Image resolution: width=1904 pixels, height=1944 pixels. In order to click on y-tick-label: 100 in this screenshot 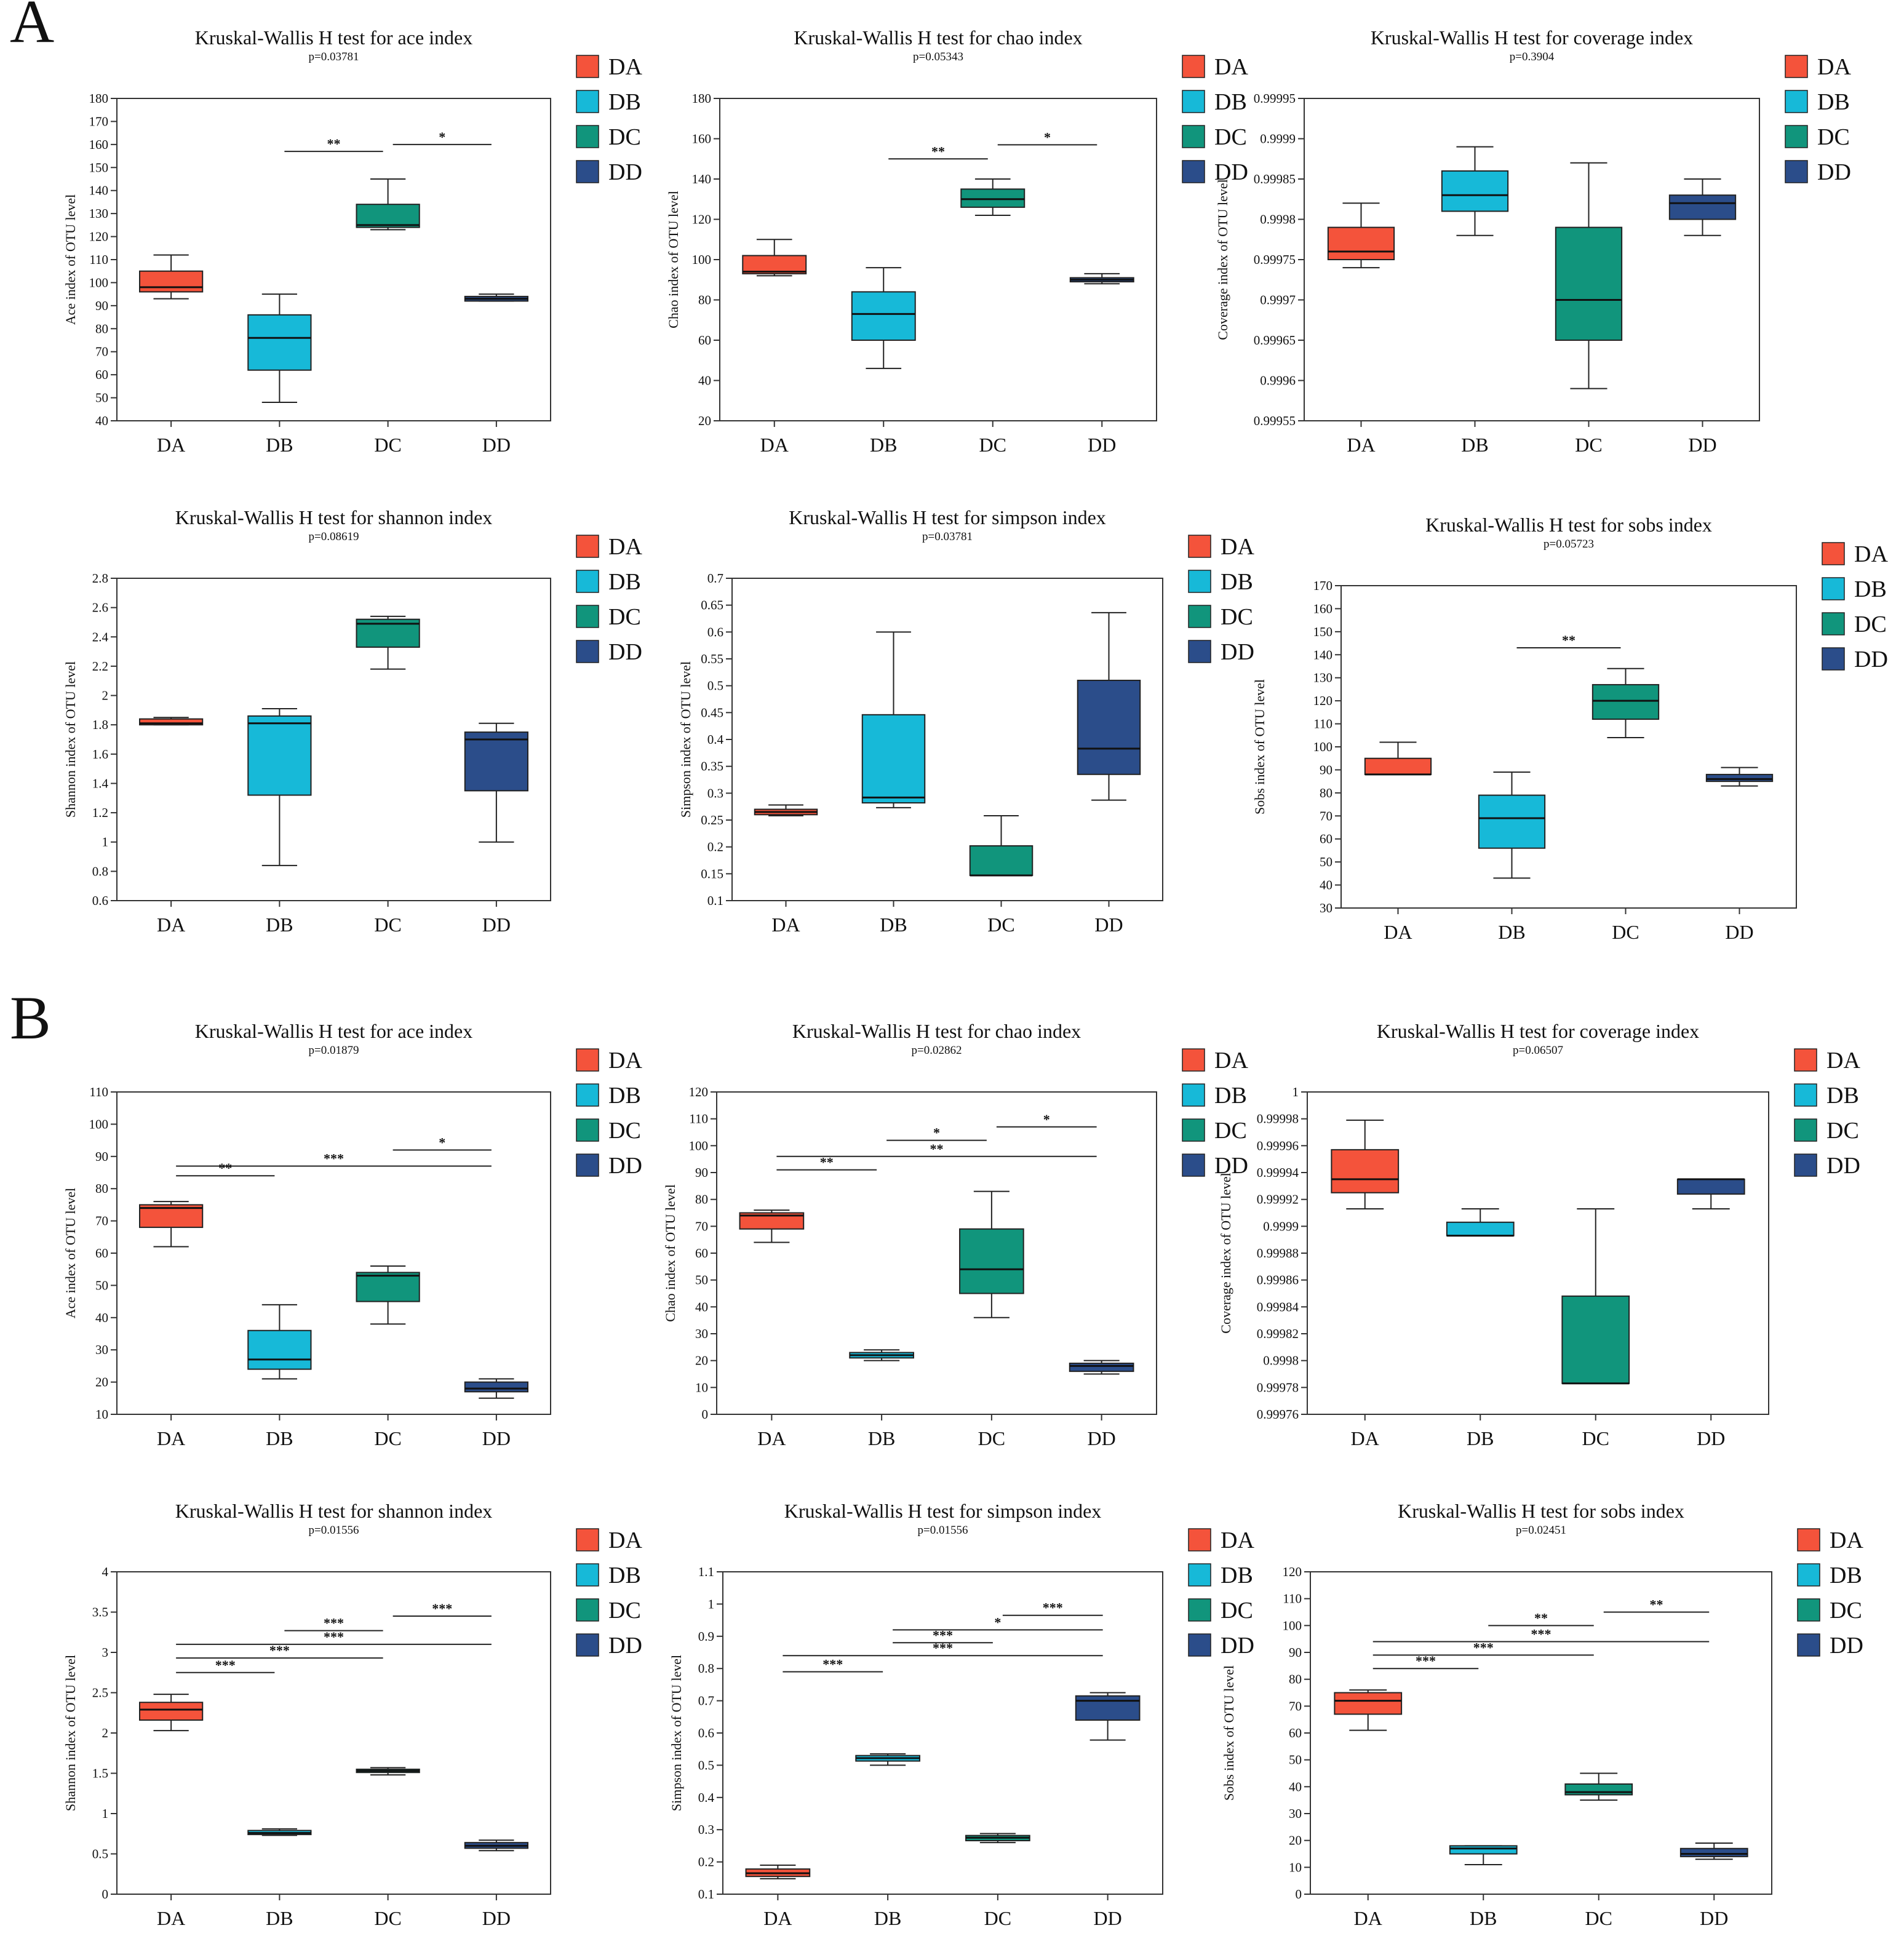, I will do `click(99, 282)`.